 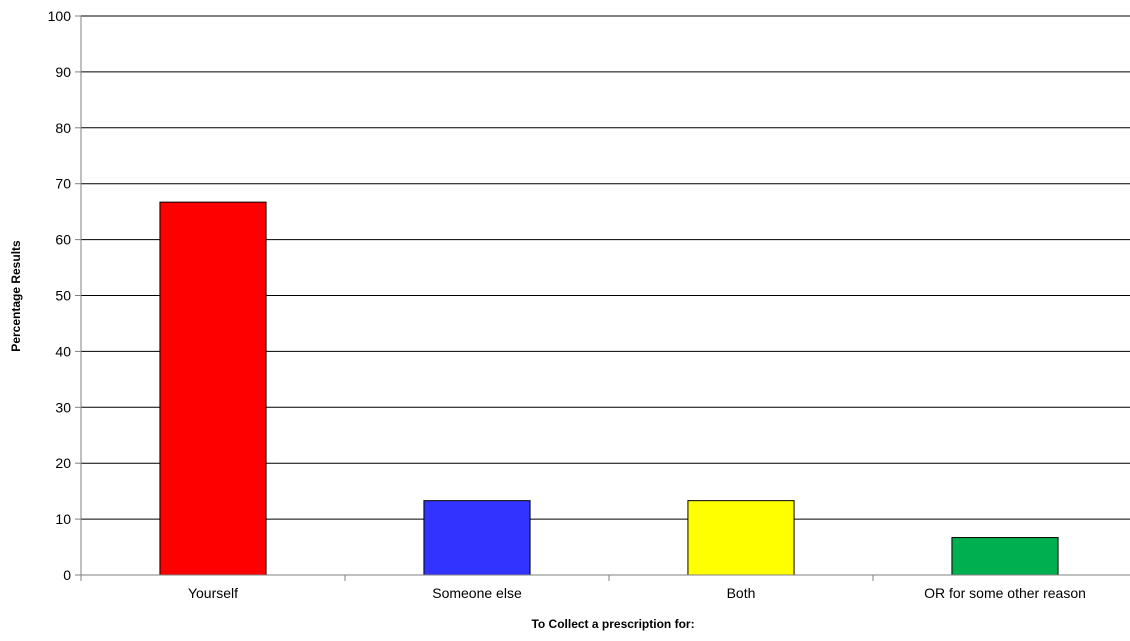 I want to click on y-tick-label-70: 70, so click(x=63, y=184).